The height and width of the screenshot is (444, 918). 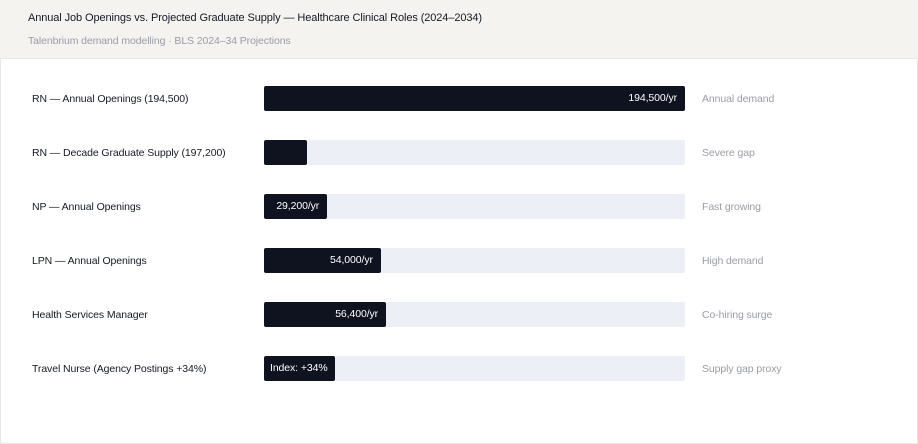 What do you see at coordinates (474, 260) in the screenshot?
I see `bar-track: 54,000/yr` at bounding box center [474, 260].